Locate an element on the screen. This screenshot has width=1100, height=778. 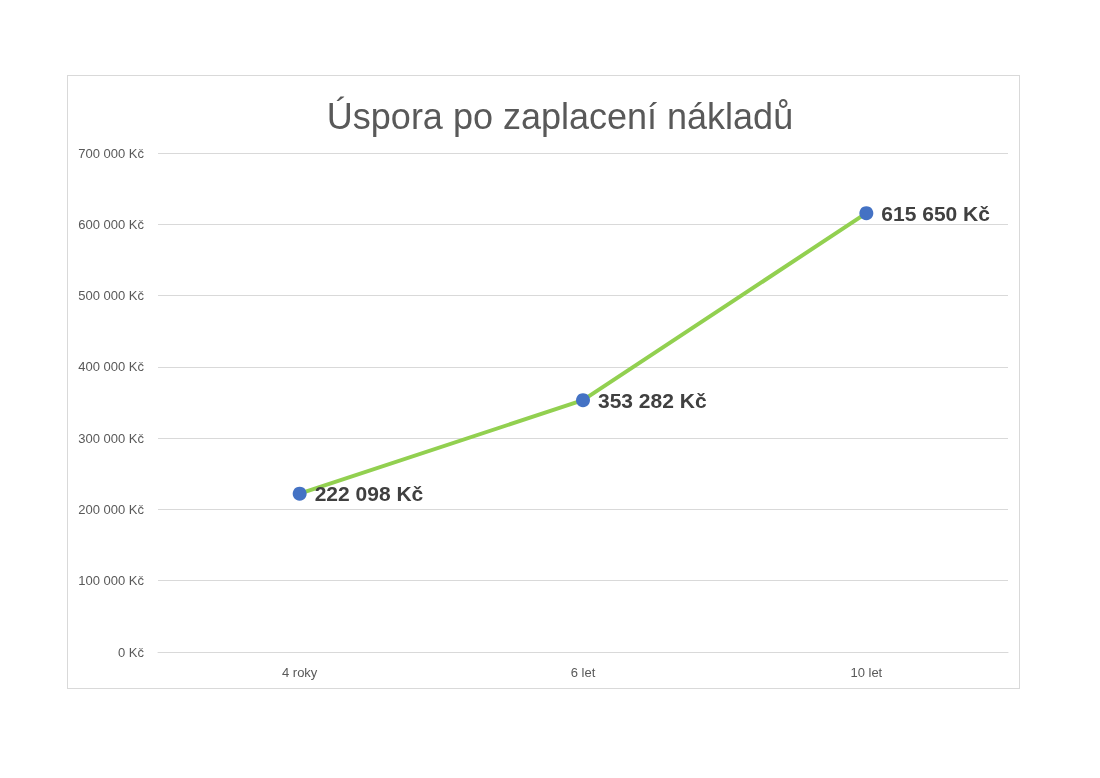
x-tick-label: 10 let is located at coordinates (866, 672).